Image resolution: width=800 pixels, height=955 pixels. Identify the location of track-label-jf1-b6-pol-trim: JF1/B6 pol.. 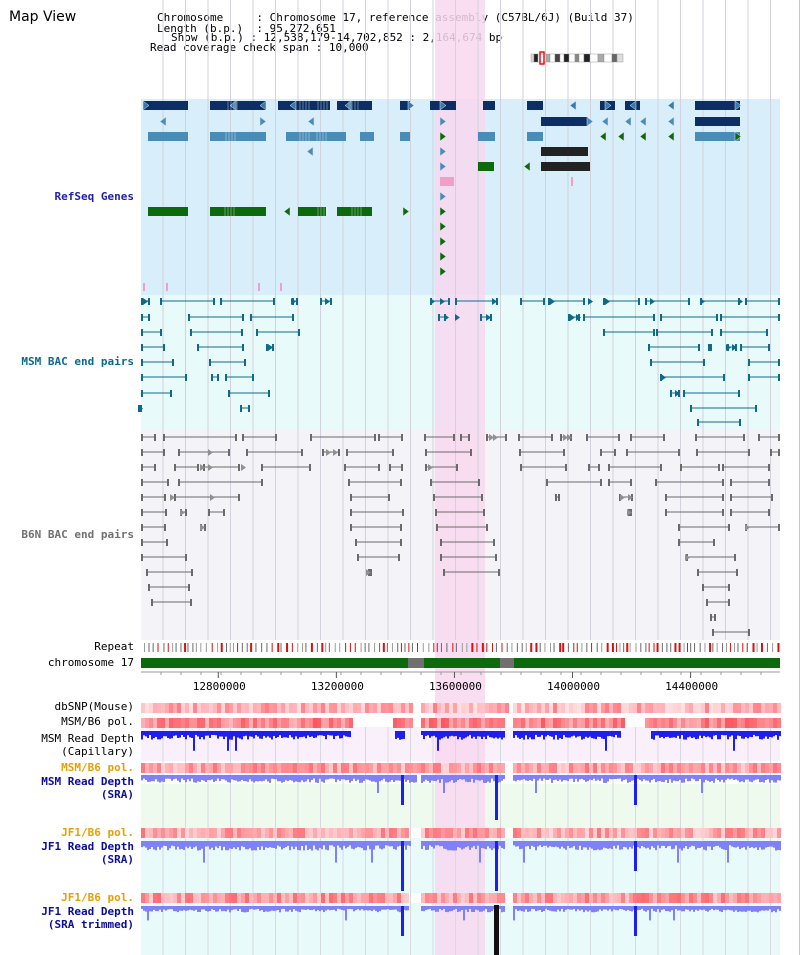
(97, 897).